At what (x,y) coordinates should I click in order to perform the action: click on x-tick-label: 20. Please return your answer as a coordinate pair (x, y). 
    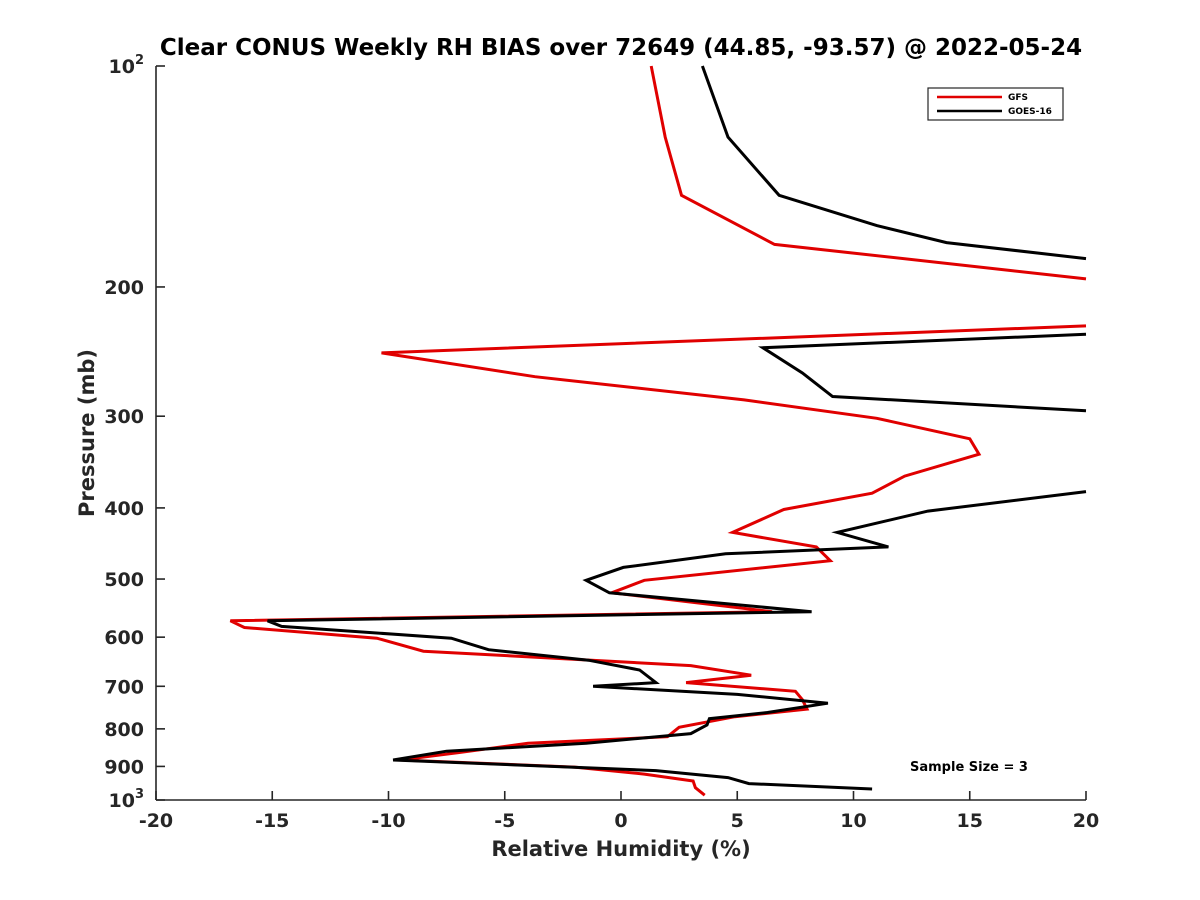
    Looking at the image, I should click on (1086, 821).